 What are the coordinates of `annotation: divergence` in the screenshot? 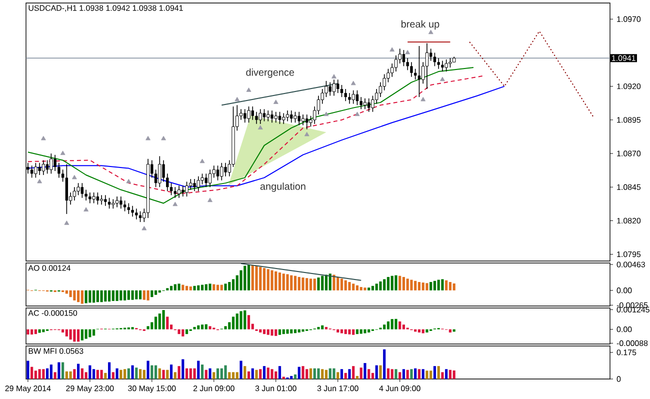 It's located at (270, 73).